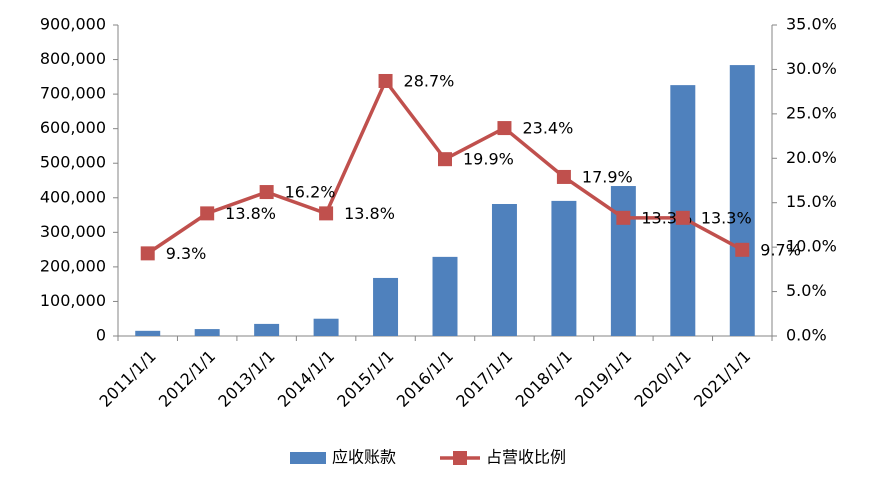  Describe the element at coordinates (364, 457) in the screenshot. I see `legend-label: 应收账款` at that location.